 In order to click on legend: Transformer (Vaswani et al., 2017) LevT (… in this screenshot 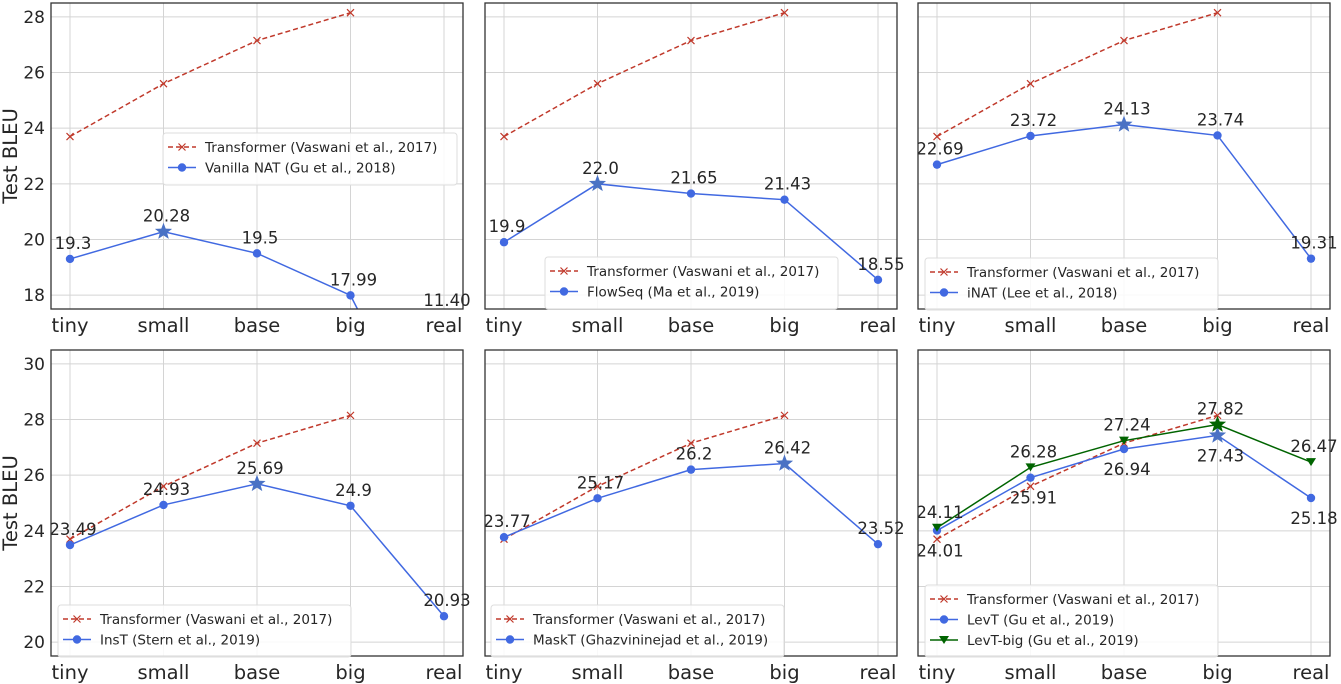, I will do `click(1071, 621)`.